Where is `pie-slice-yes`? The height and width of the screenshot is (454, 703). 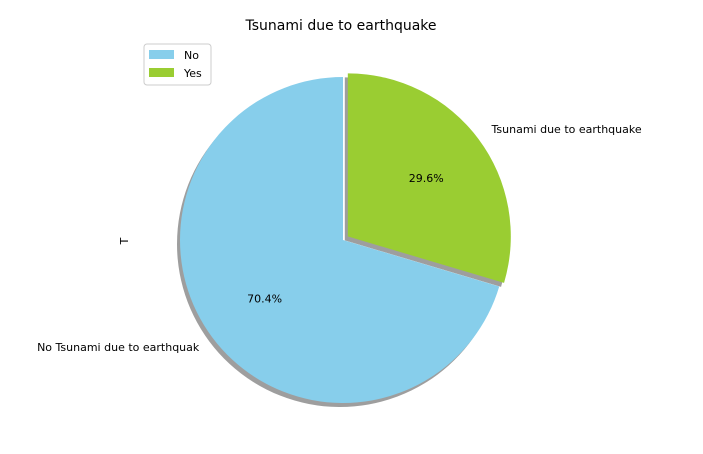
pie-slice-yes is located at coordinates (429, 178).